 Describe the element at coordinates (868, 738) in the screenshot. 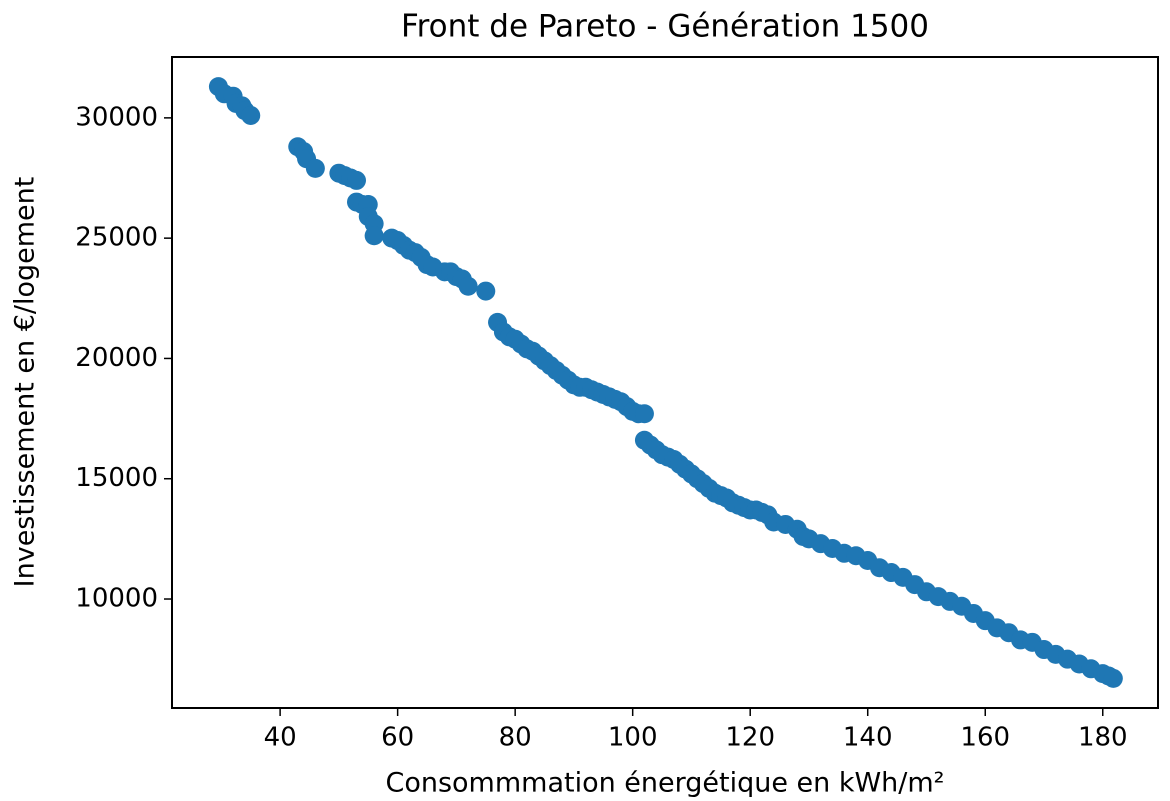

I see `x-tick-label: 140` at that location.